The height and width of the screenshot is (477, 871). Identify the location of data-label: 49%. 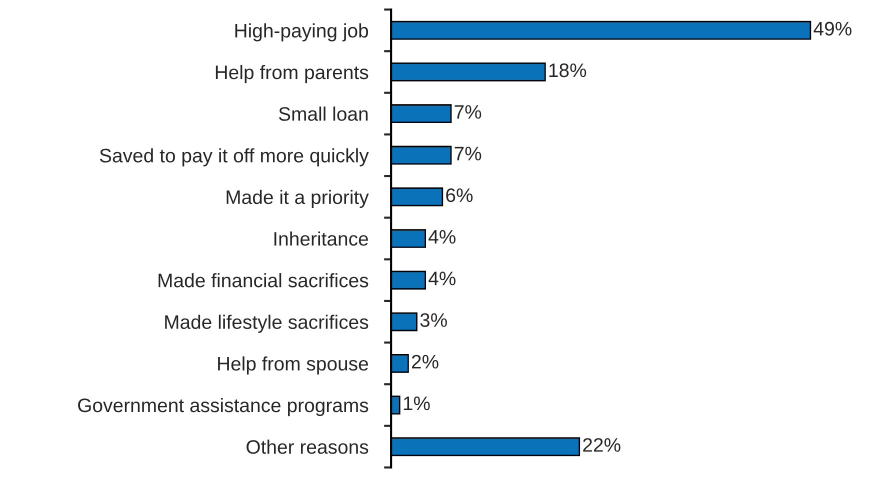
(833, 29).